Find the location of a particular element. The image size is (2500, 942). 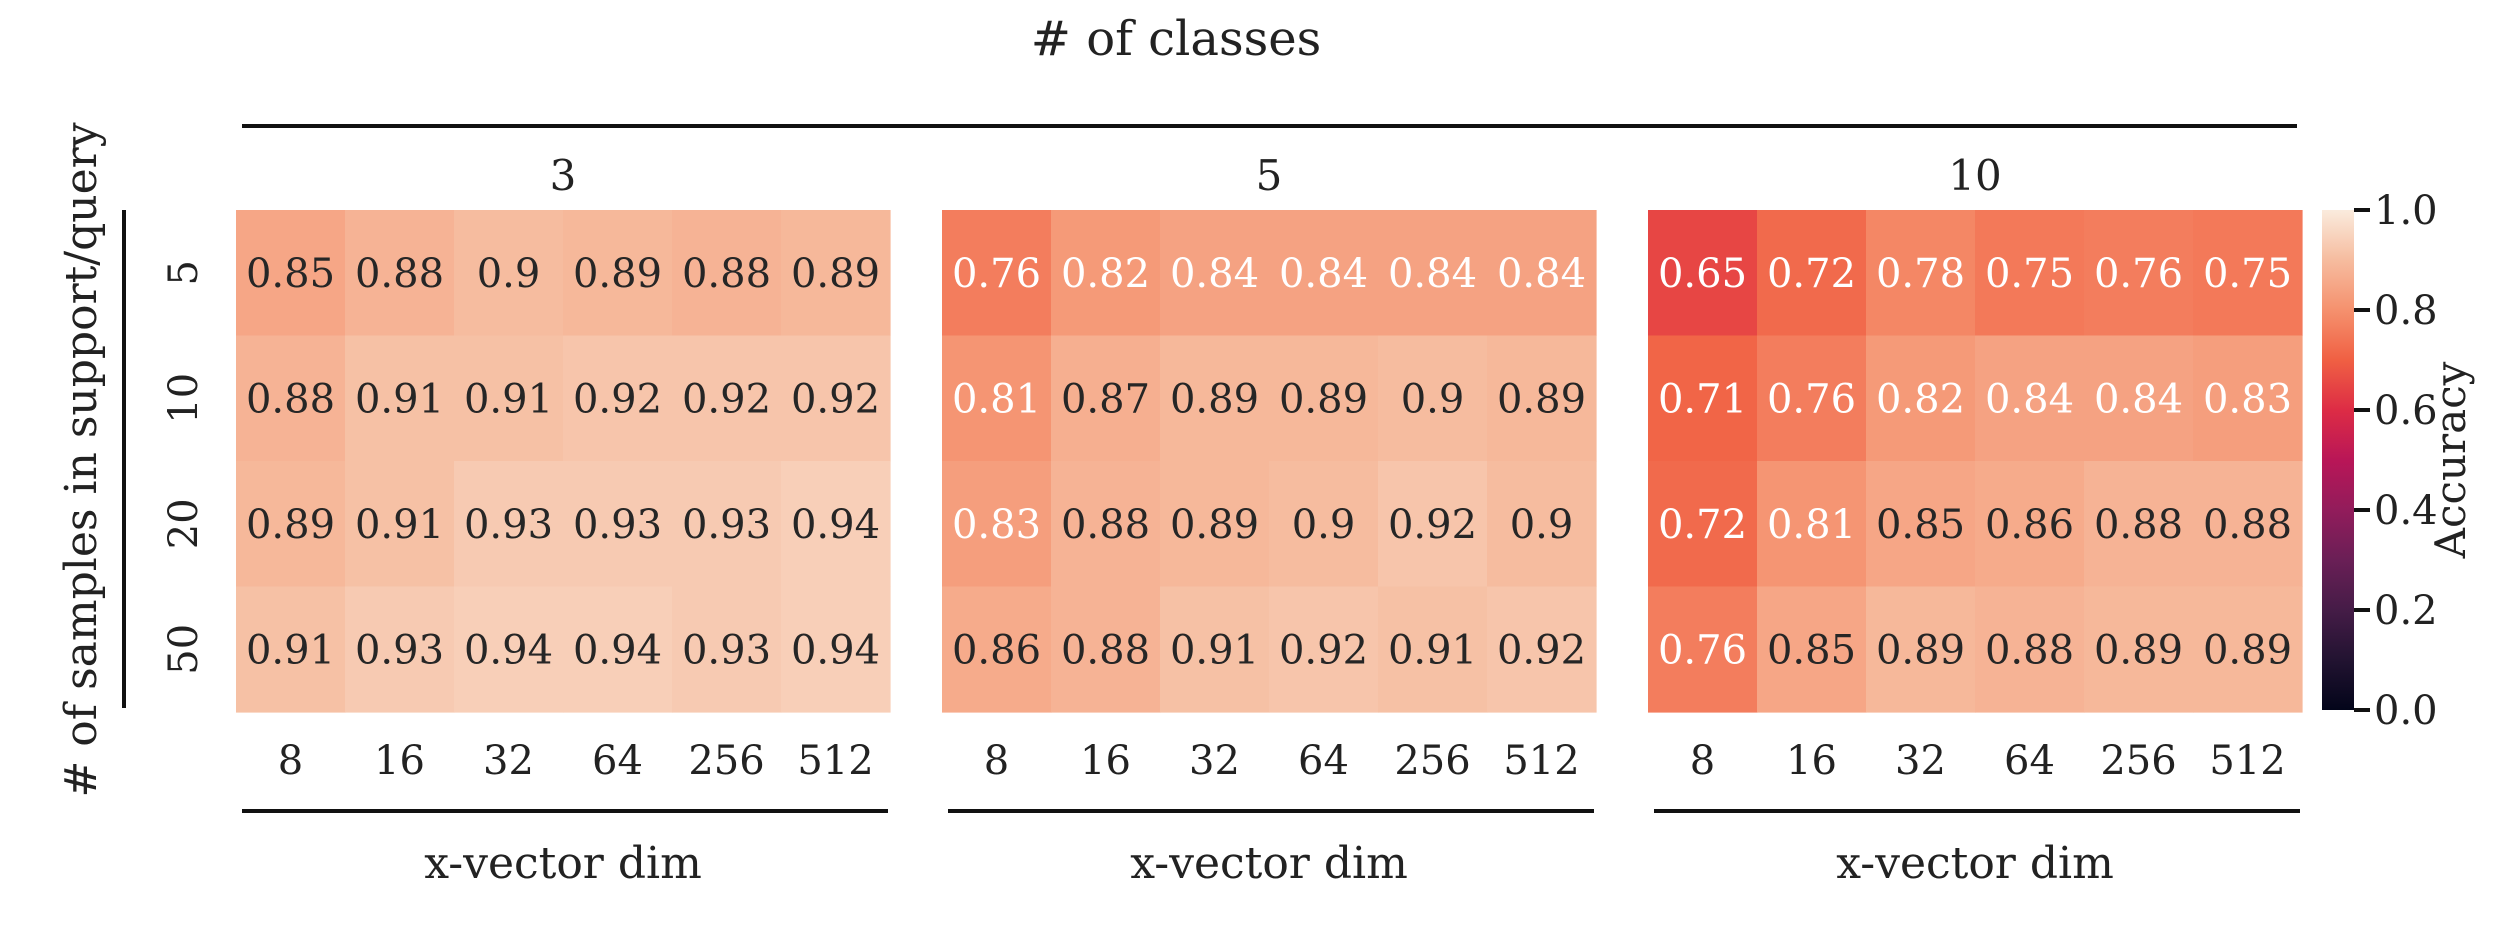

y-tick-label: 20 is located at coordinates (184, 523).